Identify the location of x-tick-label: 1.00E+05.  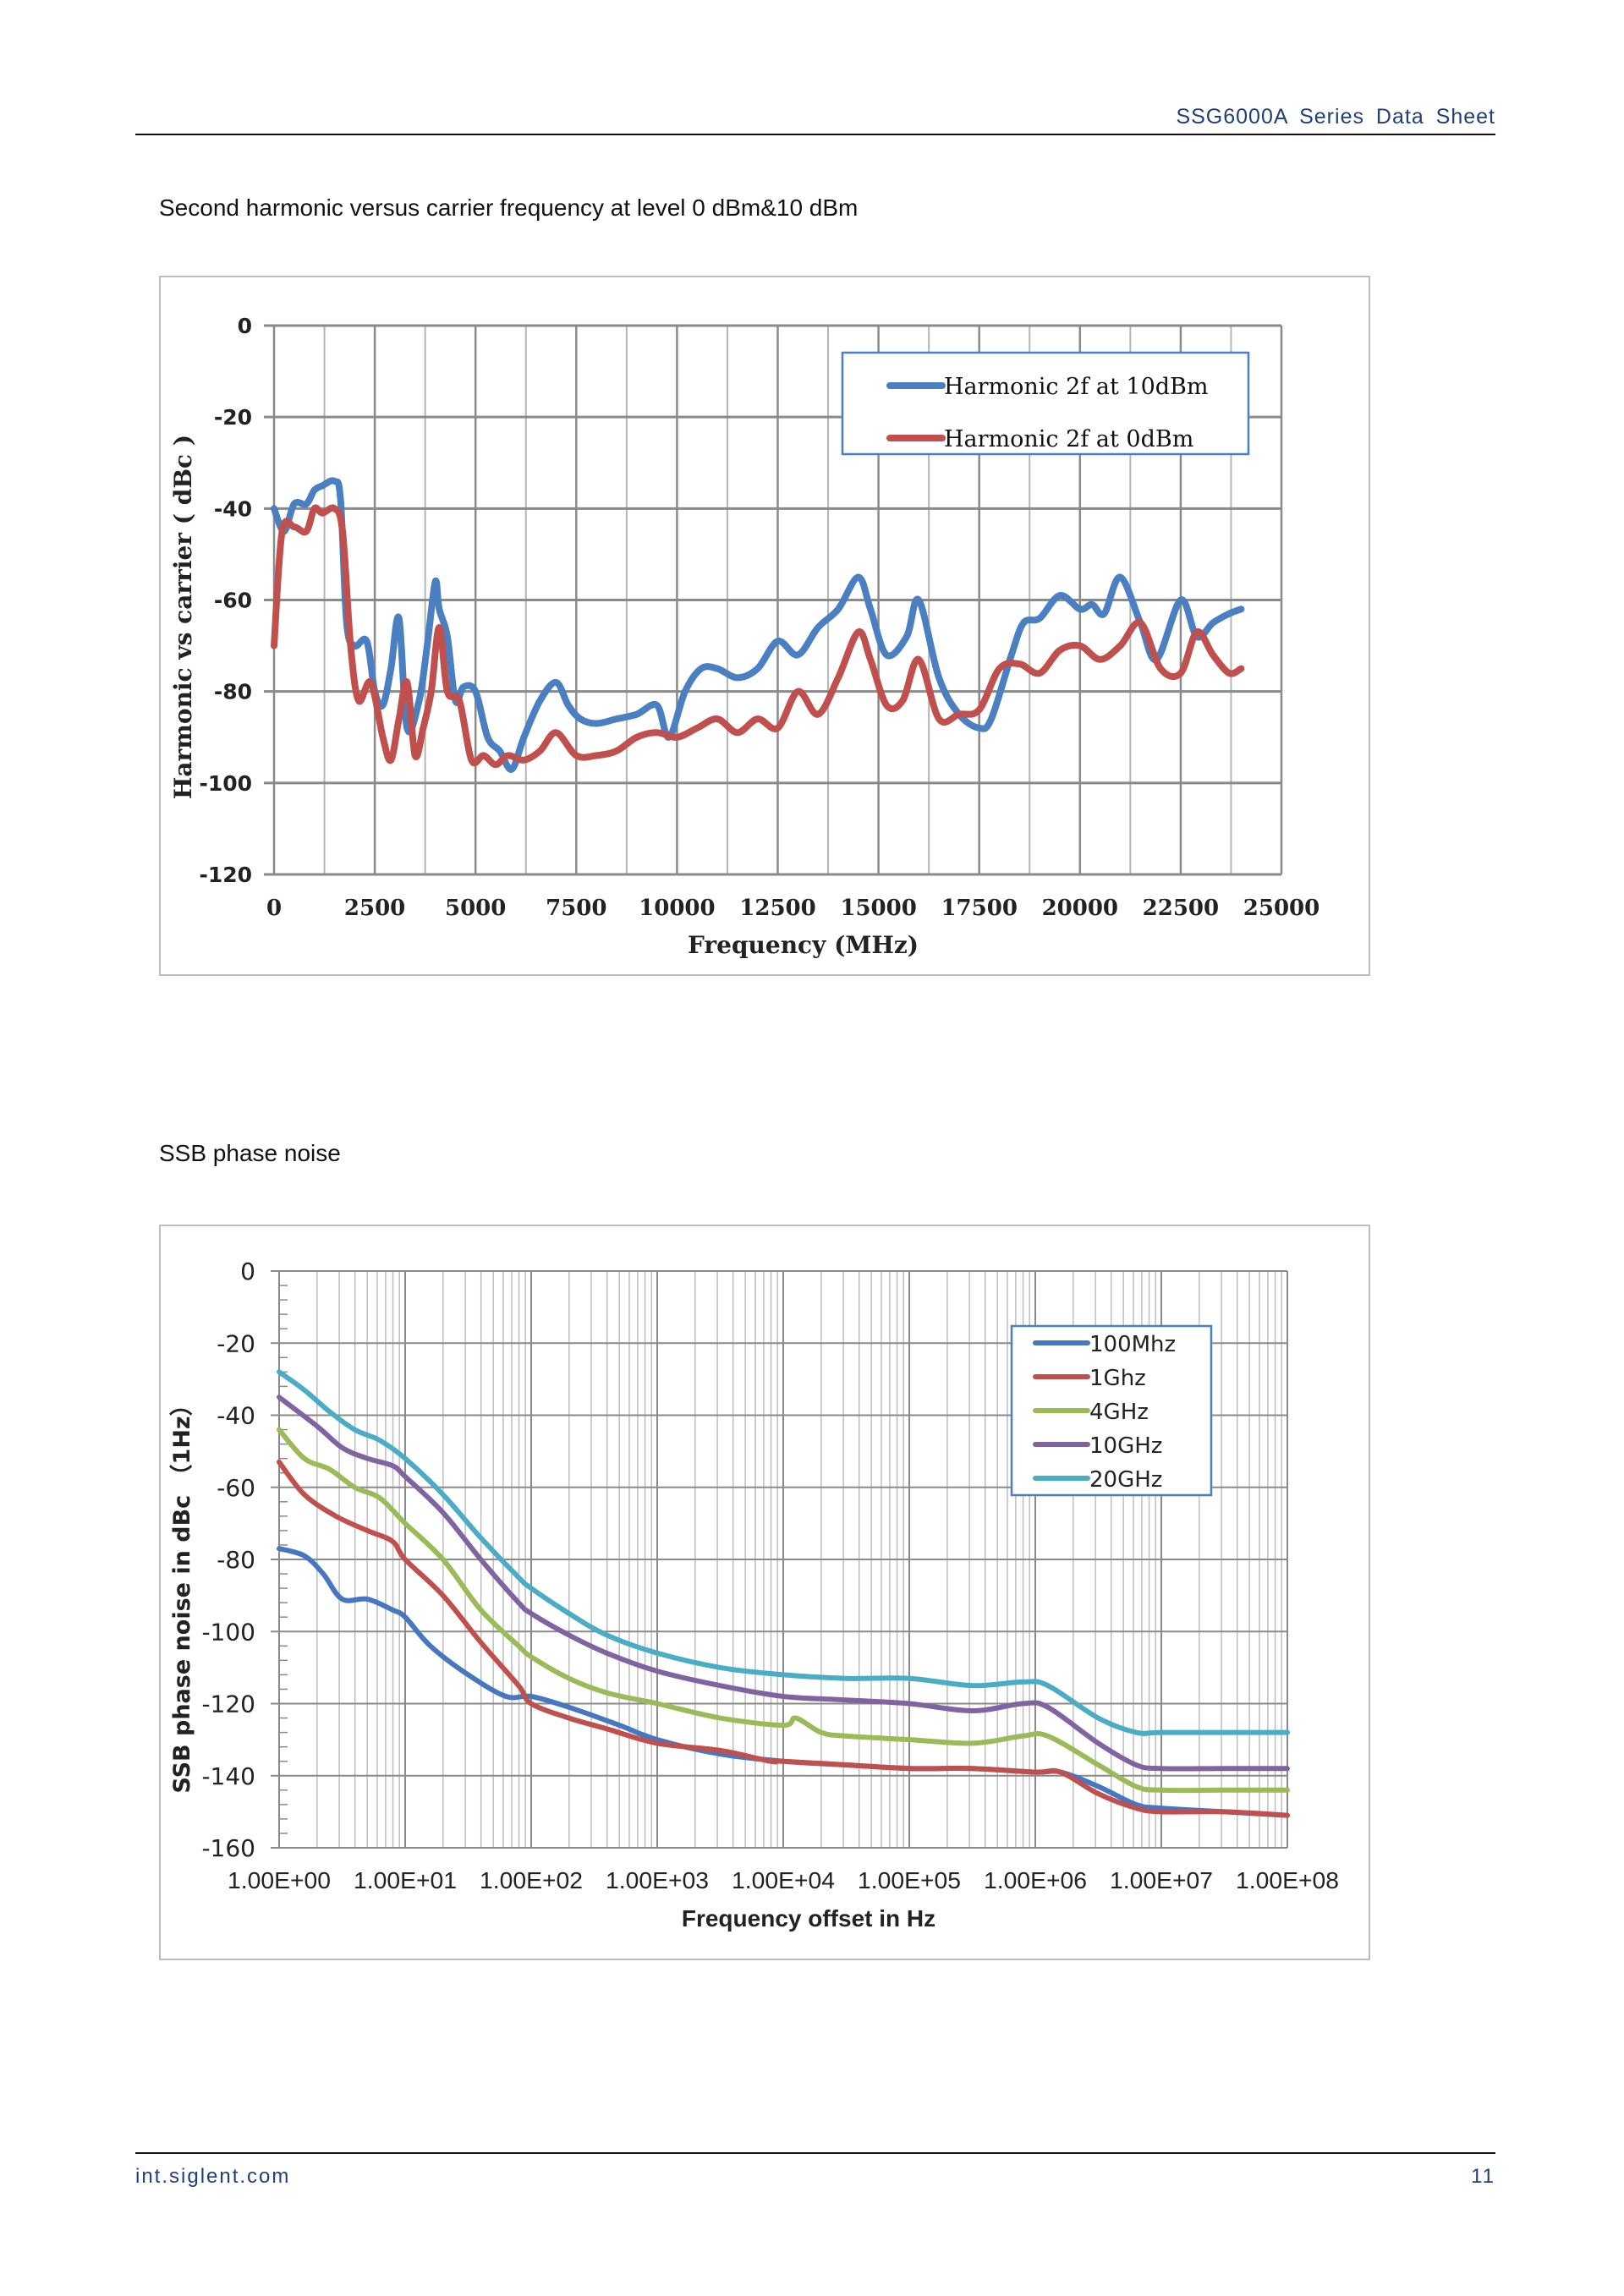
(910, 1880).